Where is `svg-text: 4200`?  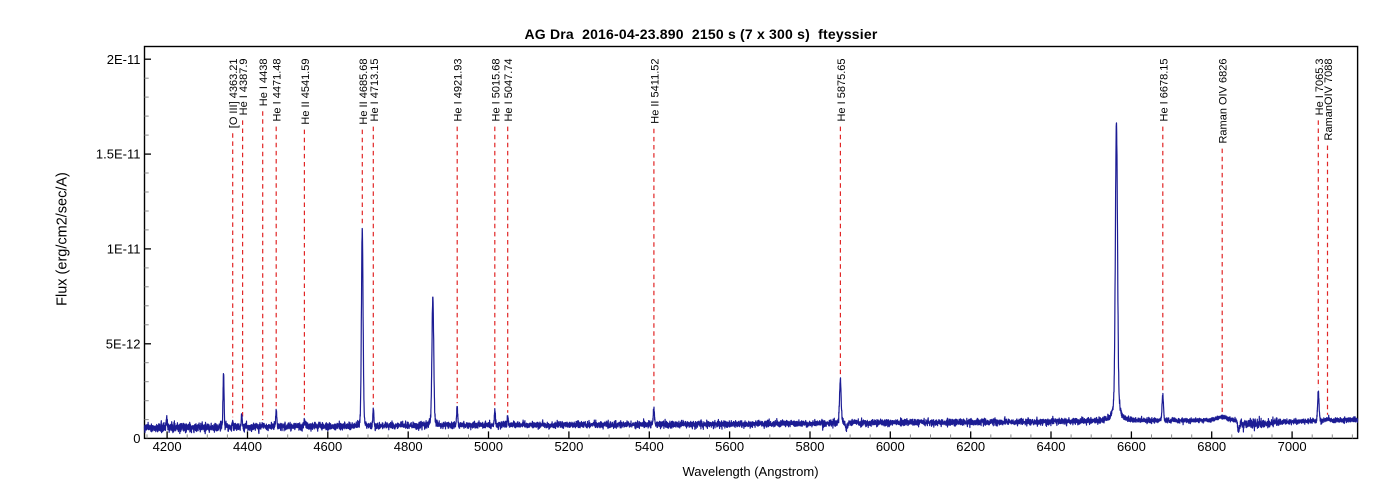
svg-text: 4200 is located at coordinates (167, 446).